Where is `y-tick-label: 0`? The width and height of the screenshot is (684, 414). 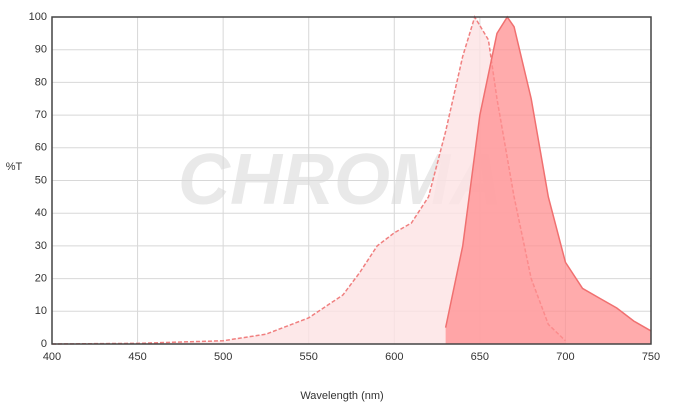 y-tick-label: 0 is located at coordinates (44, 344).